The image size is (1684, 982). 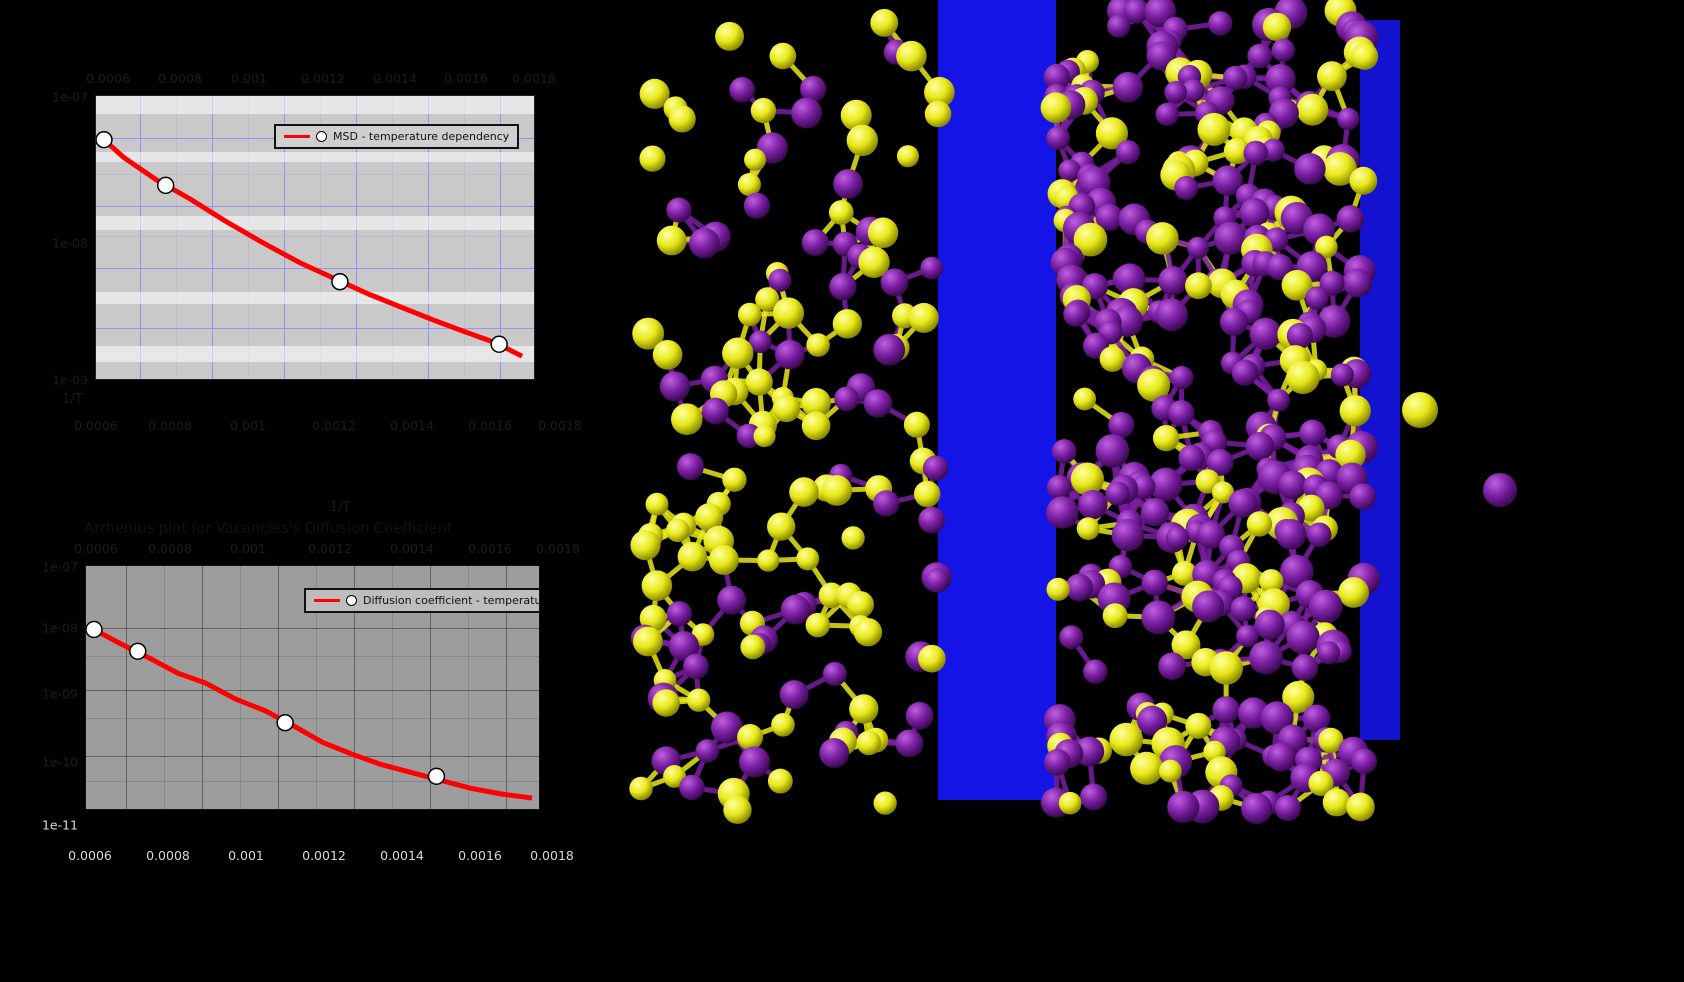 What do you see at coordinates (327, 600) in the screenshot?
I see `legend-line-swatch` at bounding box center [327, 600].